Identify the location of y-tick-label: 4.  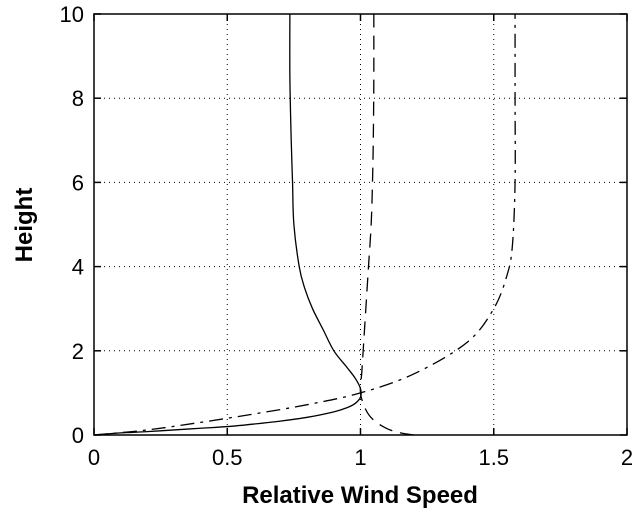
(78, 267).